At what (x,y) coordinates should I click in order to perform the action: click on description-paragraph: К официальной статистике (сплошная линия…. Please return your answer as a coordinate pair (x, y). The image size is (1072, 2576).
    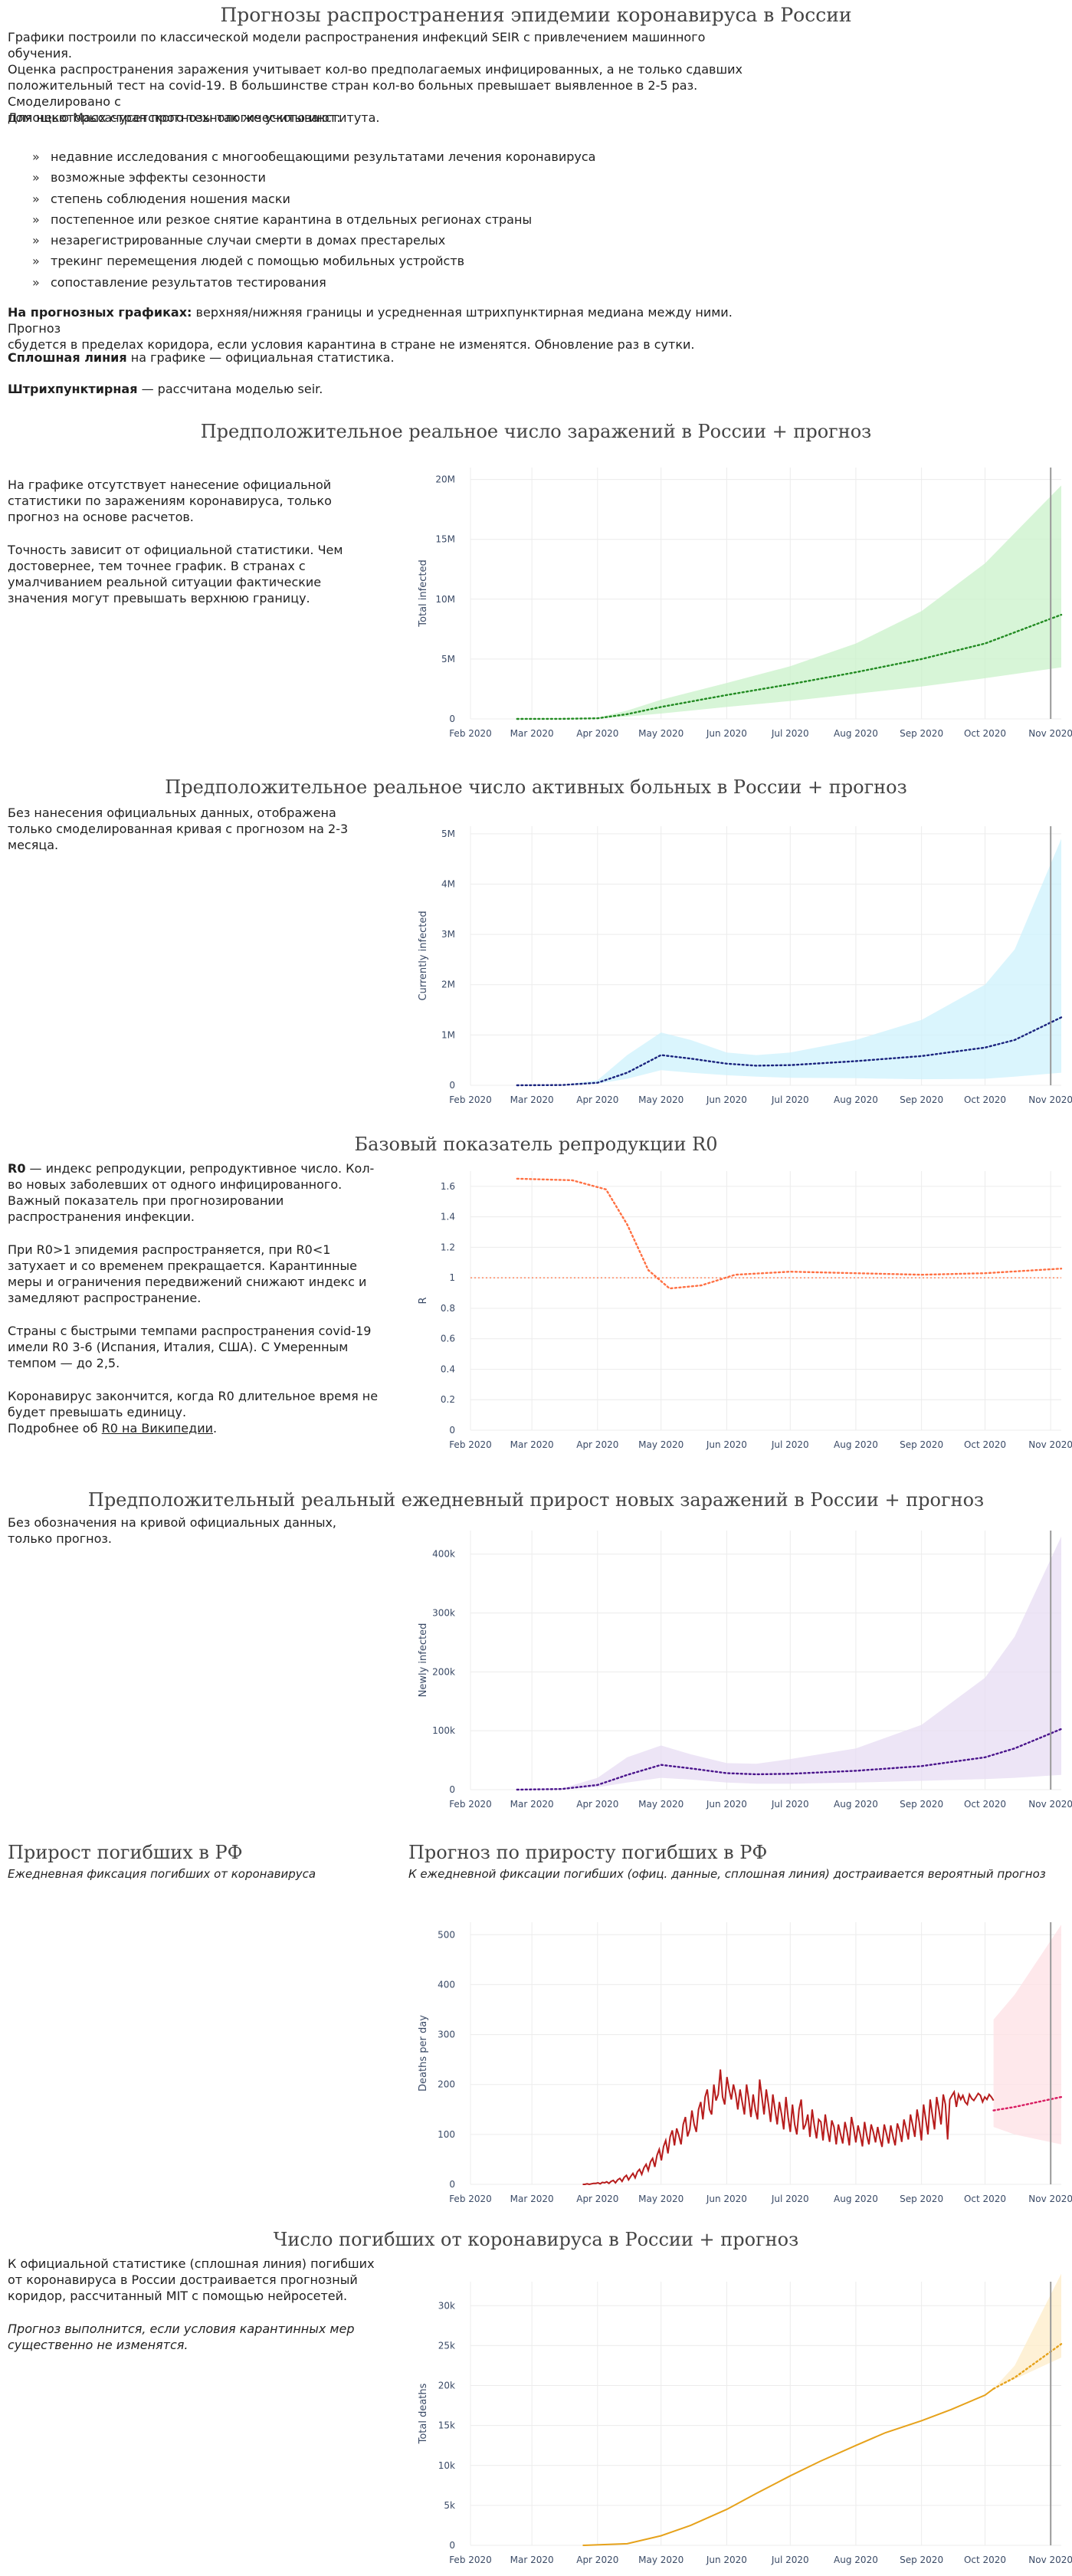
    Looking at the image, I should click on (191, 2279).